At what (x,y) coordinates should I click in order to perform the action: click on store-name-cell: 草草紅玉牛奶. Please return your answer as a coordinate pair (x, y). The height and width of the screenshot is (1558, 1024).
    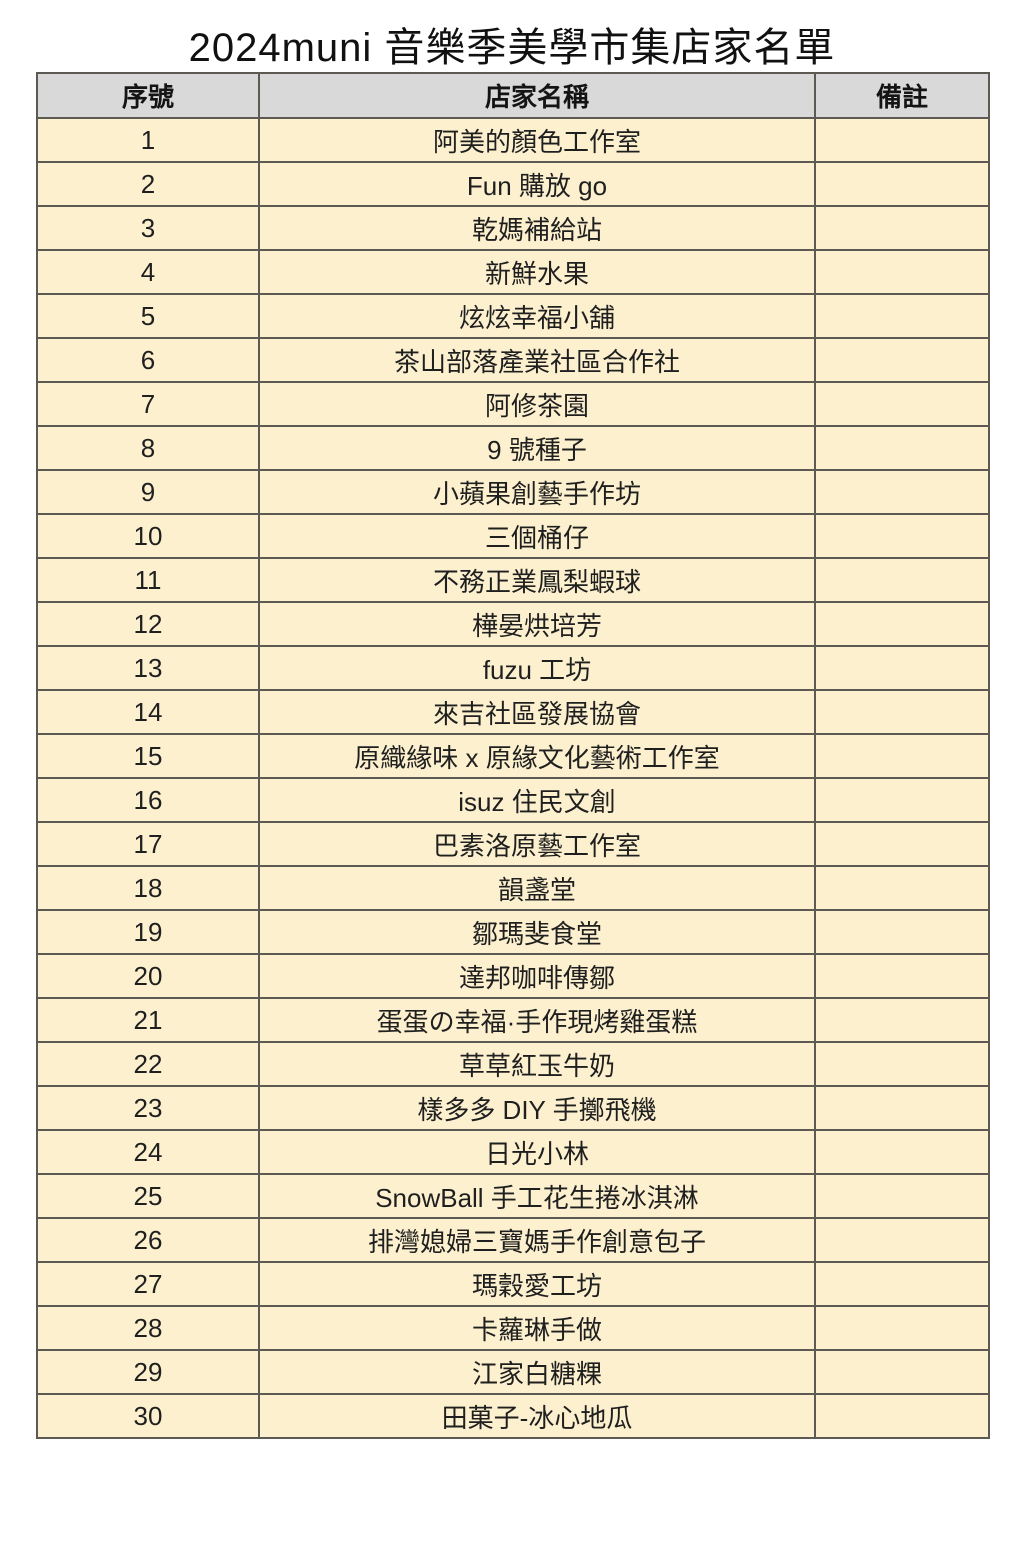
    Looking at the image, I should click on (537, 1064).